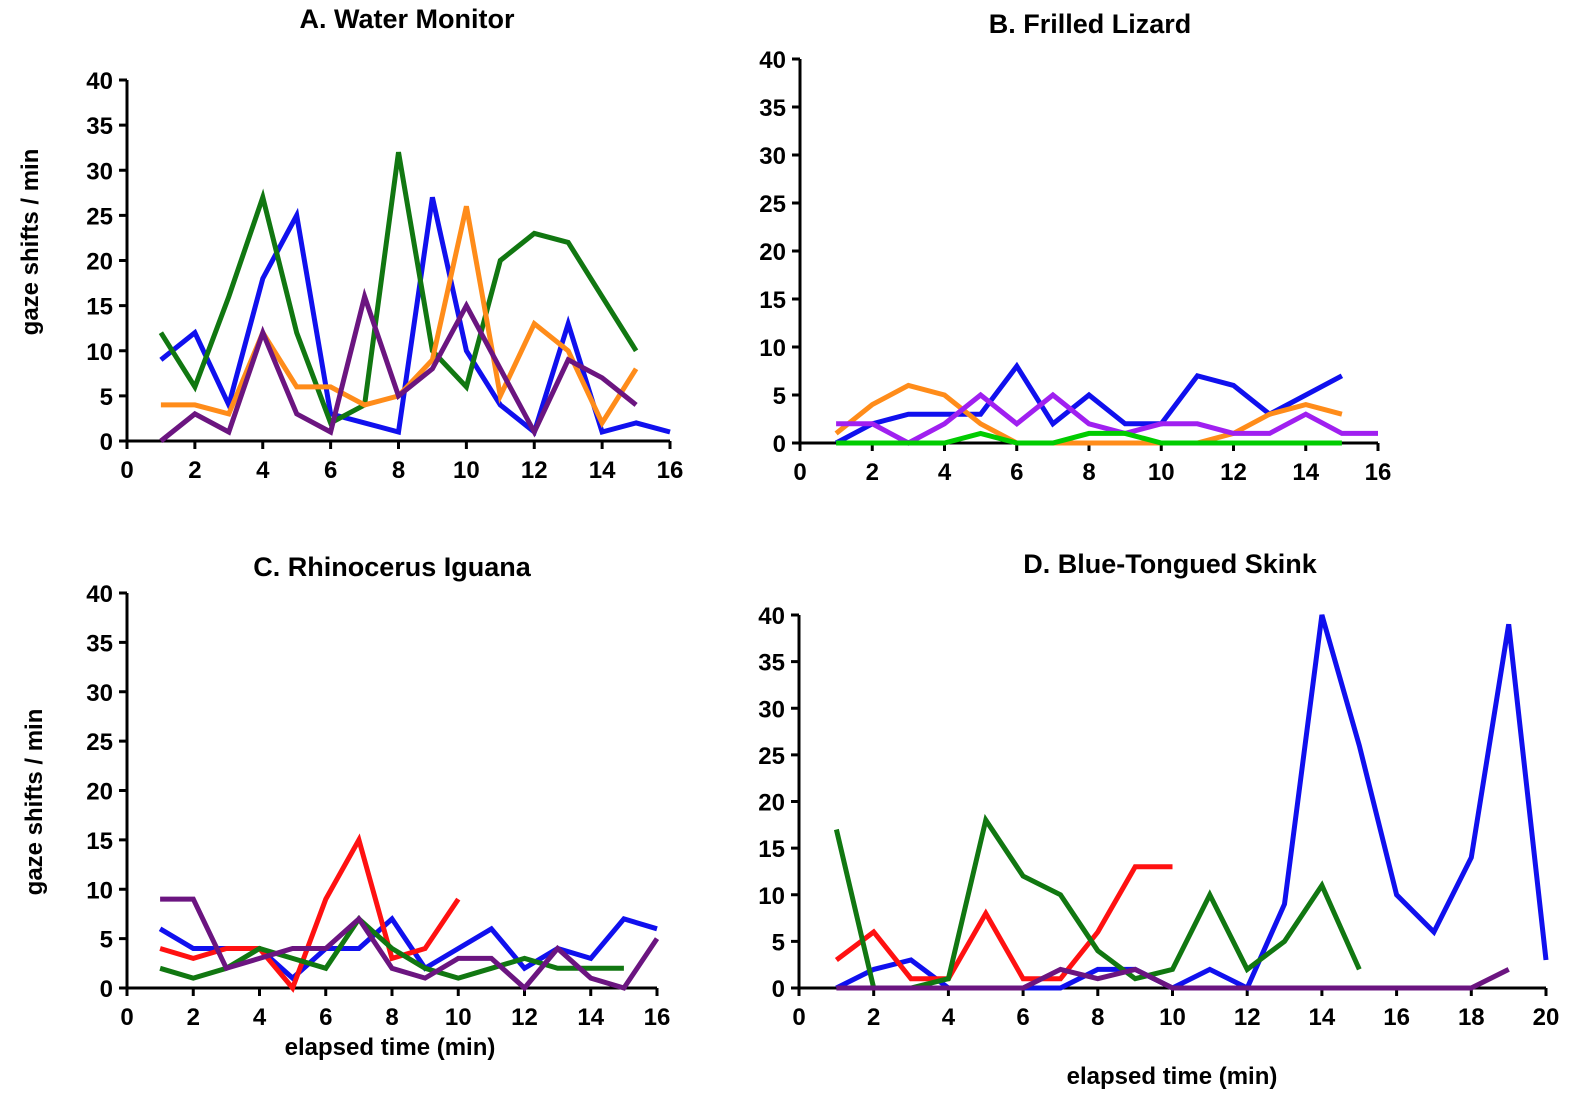 The width and height of the screenshot is (1595, 1097). I want to click on panel-a-y-tick-label: 15, so click(99, 307).